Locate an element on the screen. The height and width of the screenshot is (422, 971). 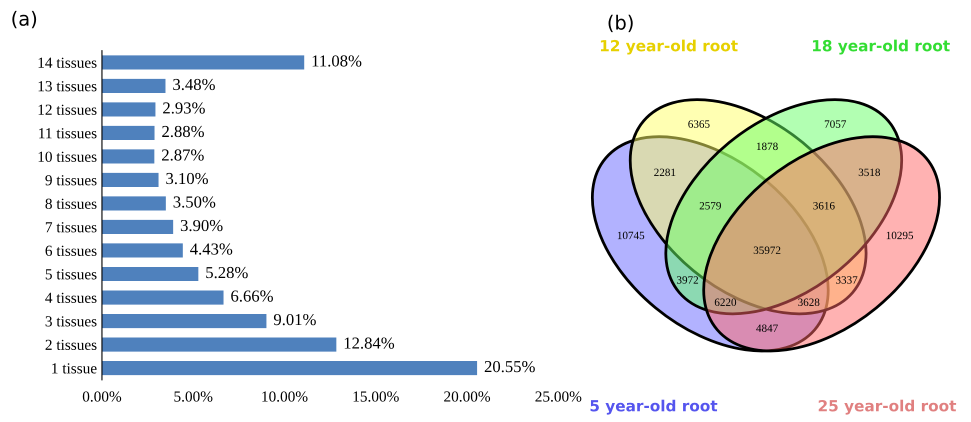
x-tick-label: 25.00% is located at coordinates (558, 396).